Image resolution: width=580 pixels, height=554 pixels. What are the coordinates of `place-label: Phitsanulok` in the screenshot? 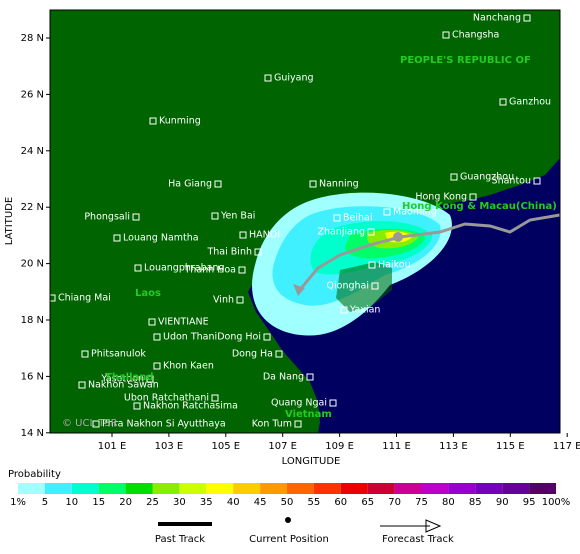 It's located at (118, 354).